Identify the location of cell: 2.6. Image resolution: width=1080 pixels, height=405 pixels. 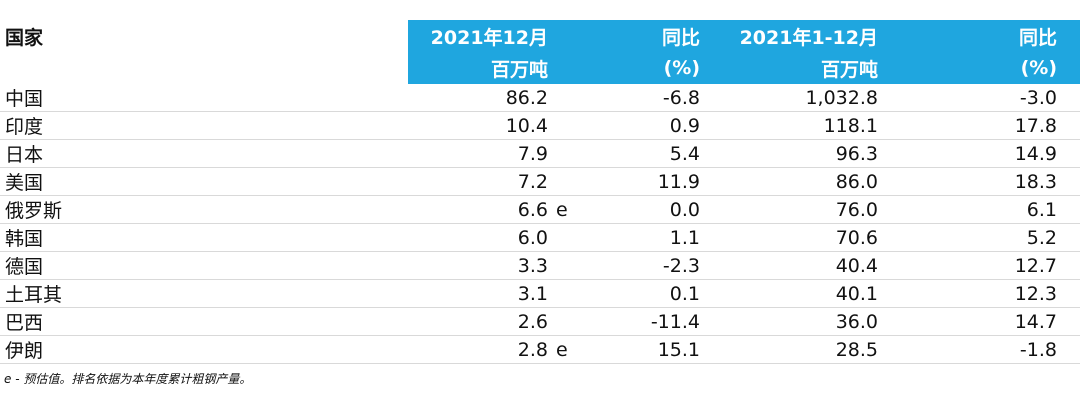
(478, 321).